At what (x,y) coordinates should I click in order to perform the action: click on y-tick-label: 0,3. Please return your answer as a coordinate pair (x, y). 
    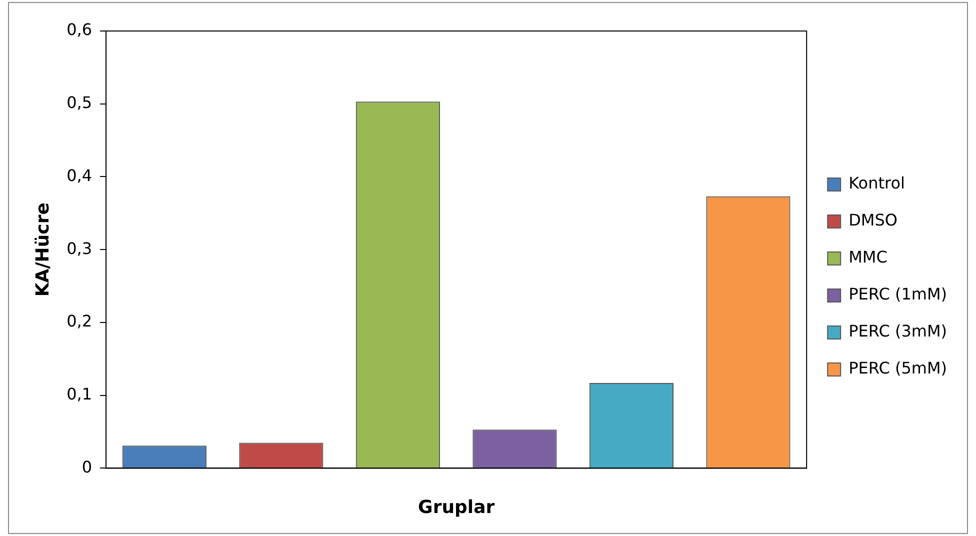
    Looking at the image, I should click on (79, 248).